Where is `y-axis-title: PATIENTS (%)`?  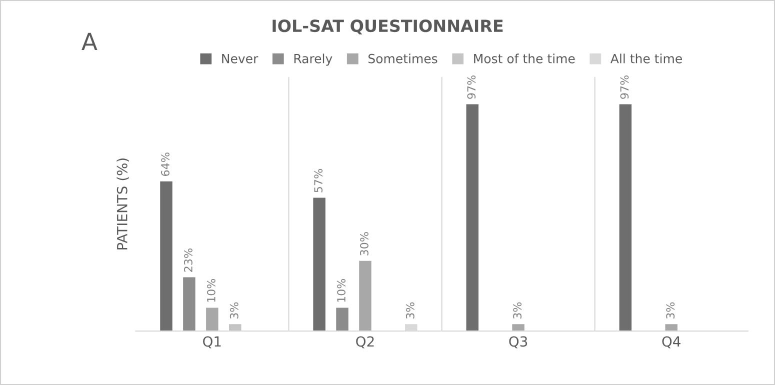 y-axis-title: PATIENTS (%) is located at coordinates (123, 204).